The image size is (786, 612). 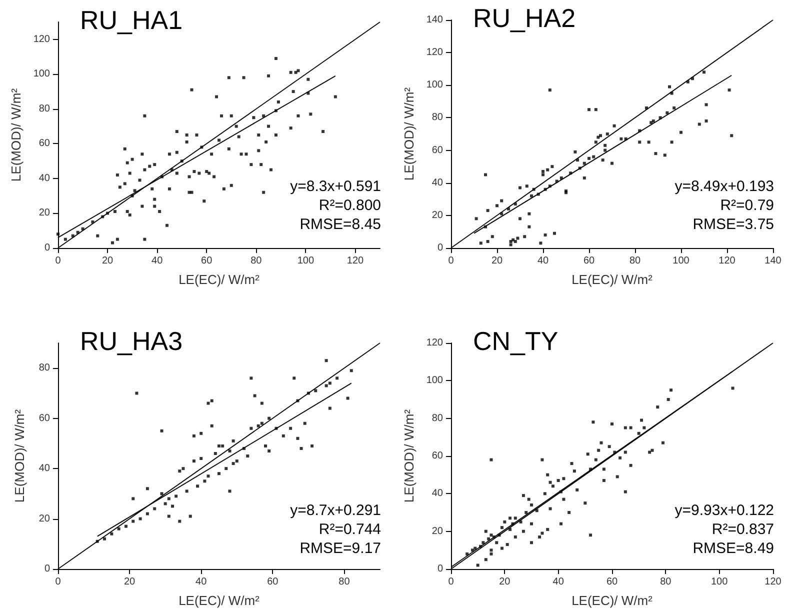 I want to click on chart-title: RU_HA2, so click(x=524, y=18).